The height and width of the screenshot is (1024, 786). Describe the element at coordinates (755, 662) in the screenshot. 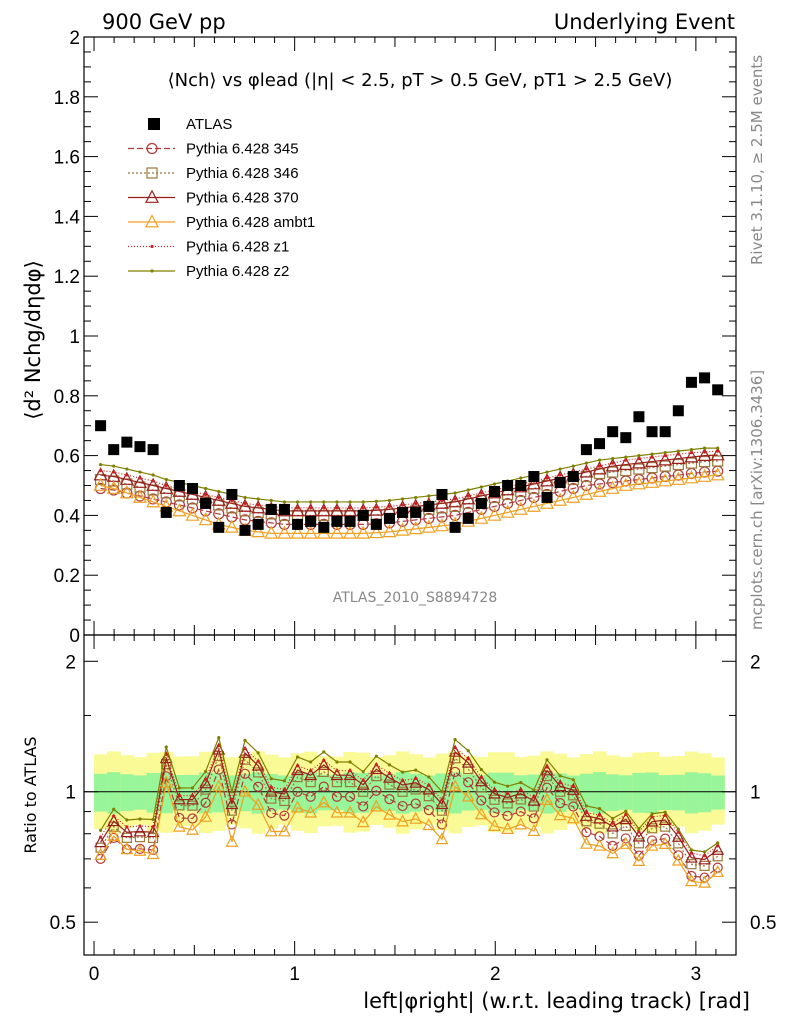

I see `ratio-tick-label-right: 2` at that location.